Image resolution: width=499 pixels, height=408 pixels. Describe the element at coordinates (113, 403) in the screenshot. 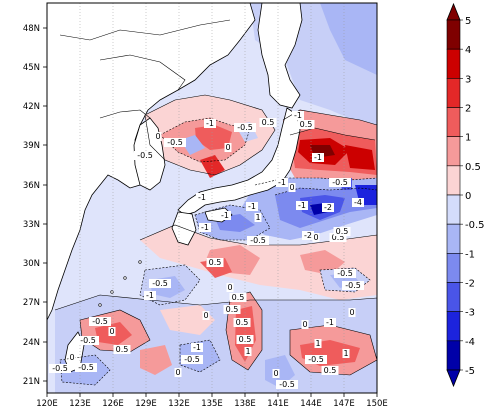

I see `lon-tick-label: 126E` at that location.